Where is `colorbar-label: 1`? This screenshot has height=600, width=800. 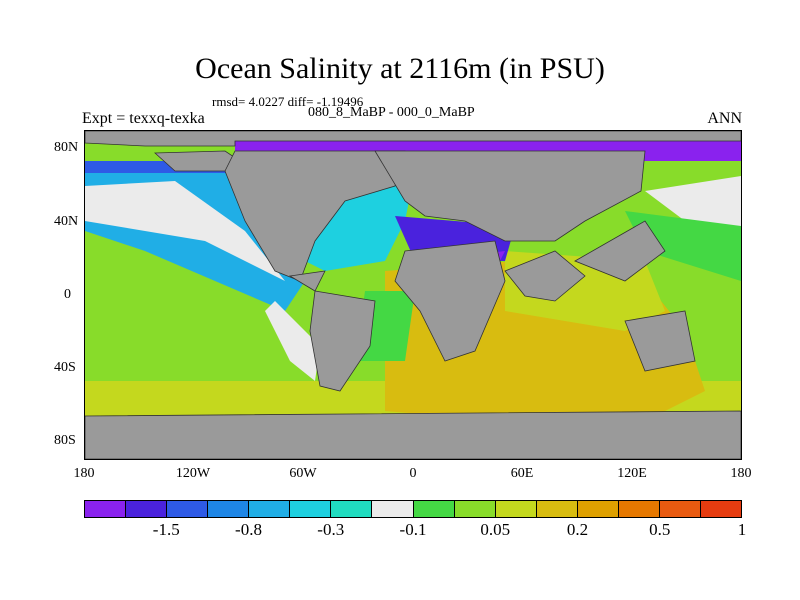 colorbar-label: 1 is located at coordinates (742, 529).